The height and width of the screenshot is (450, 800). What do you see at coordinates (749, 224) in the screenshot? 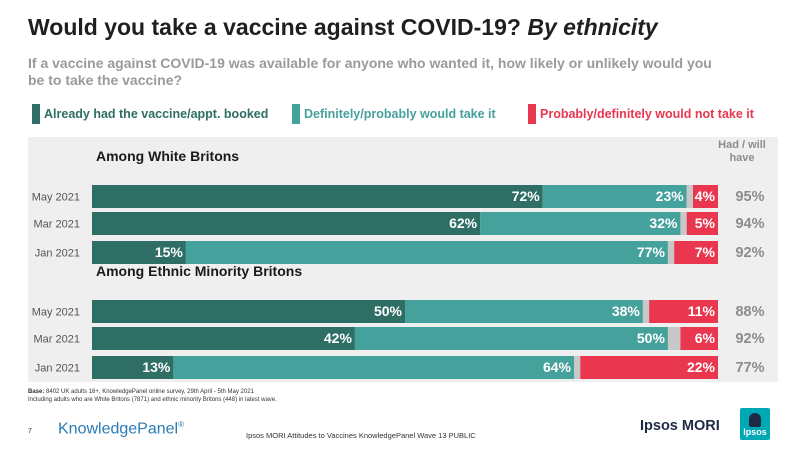
I see `total-label-0-1: 94%` at bounding box center [749, 224].